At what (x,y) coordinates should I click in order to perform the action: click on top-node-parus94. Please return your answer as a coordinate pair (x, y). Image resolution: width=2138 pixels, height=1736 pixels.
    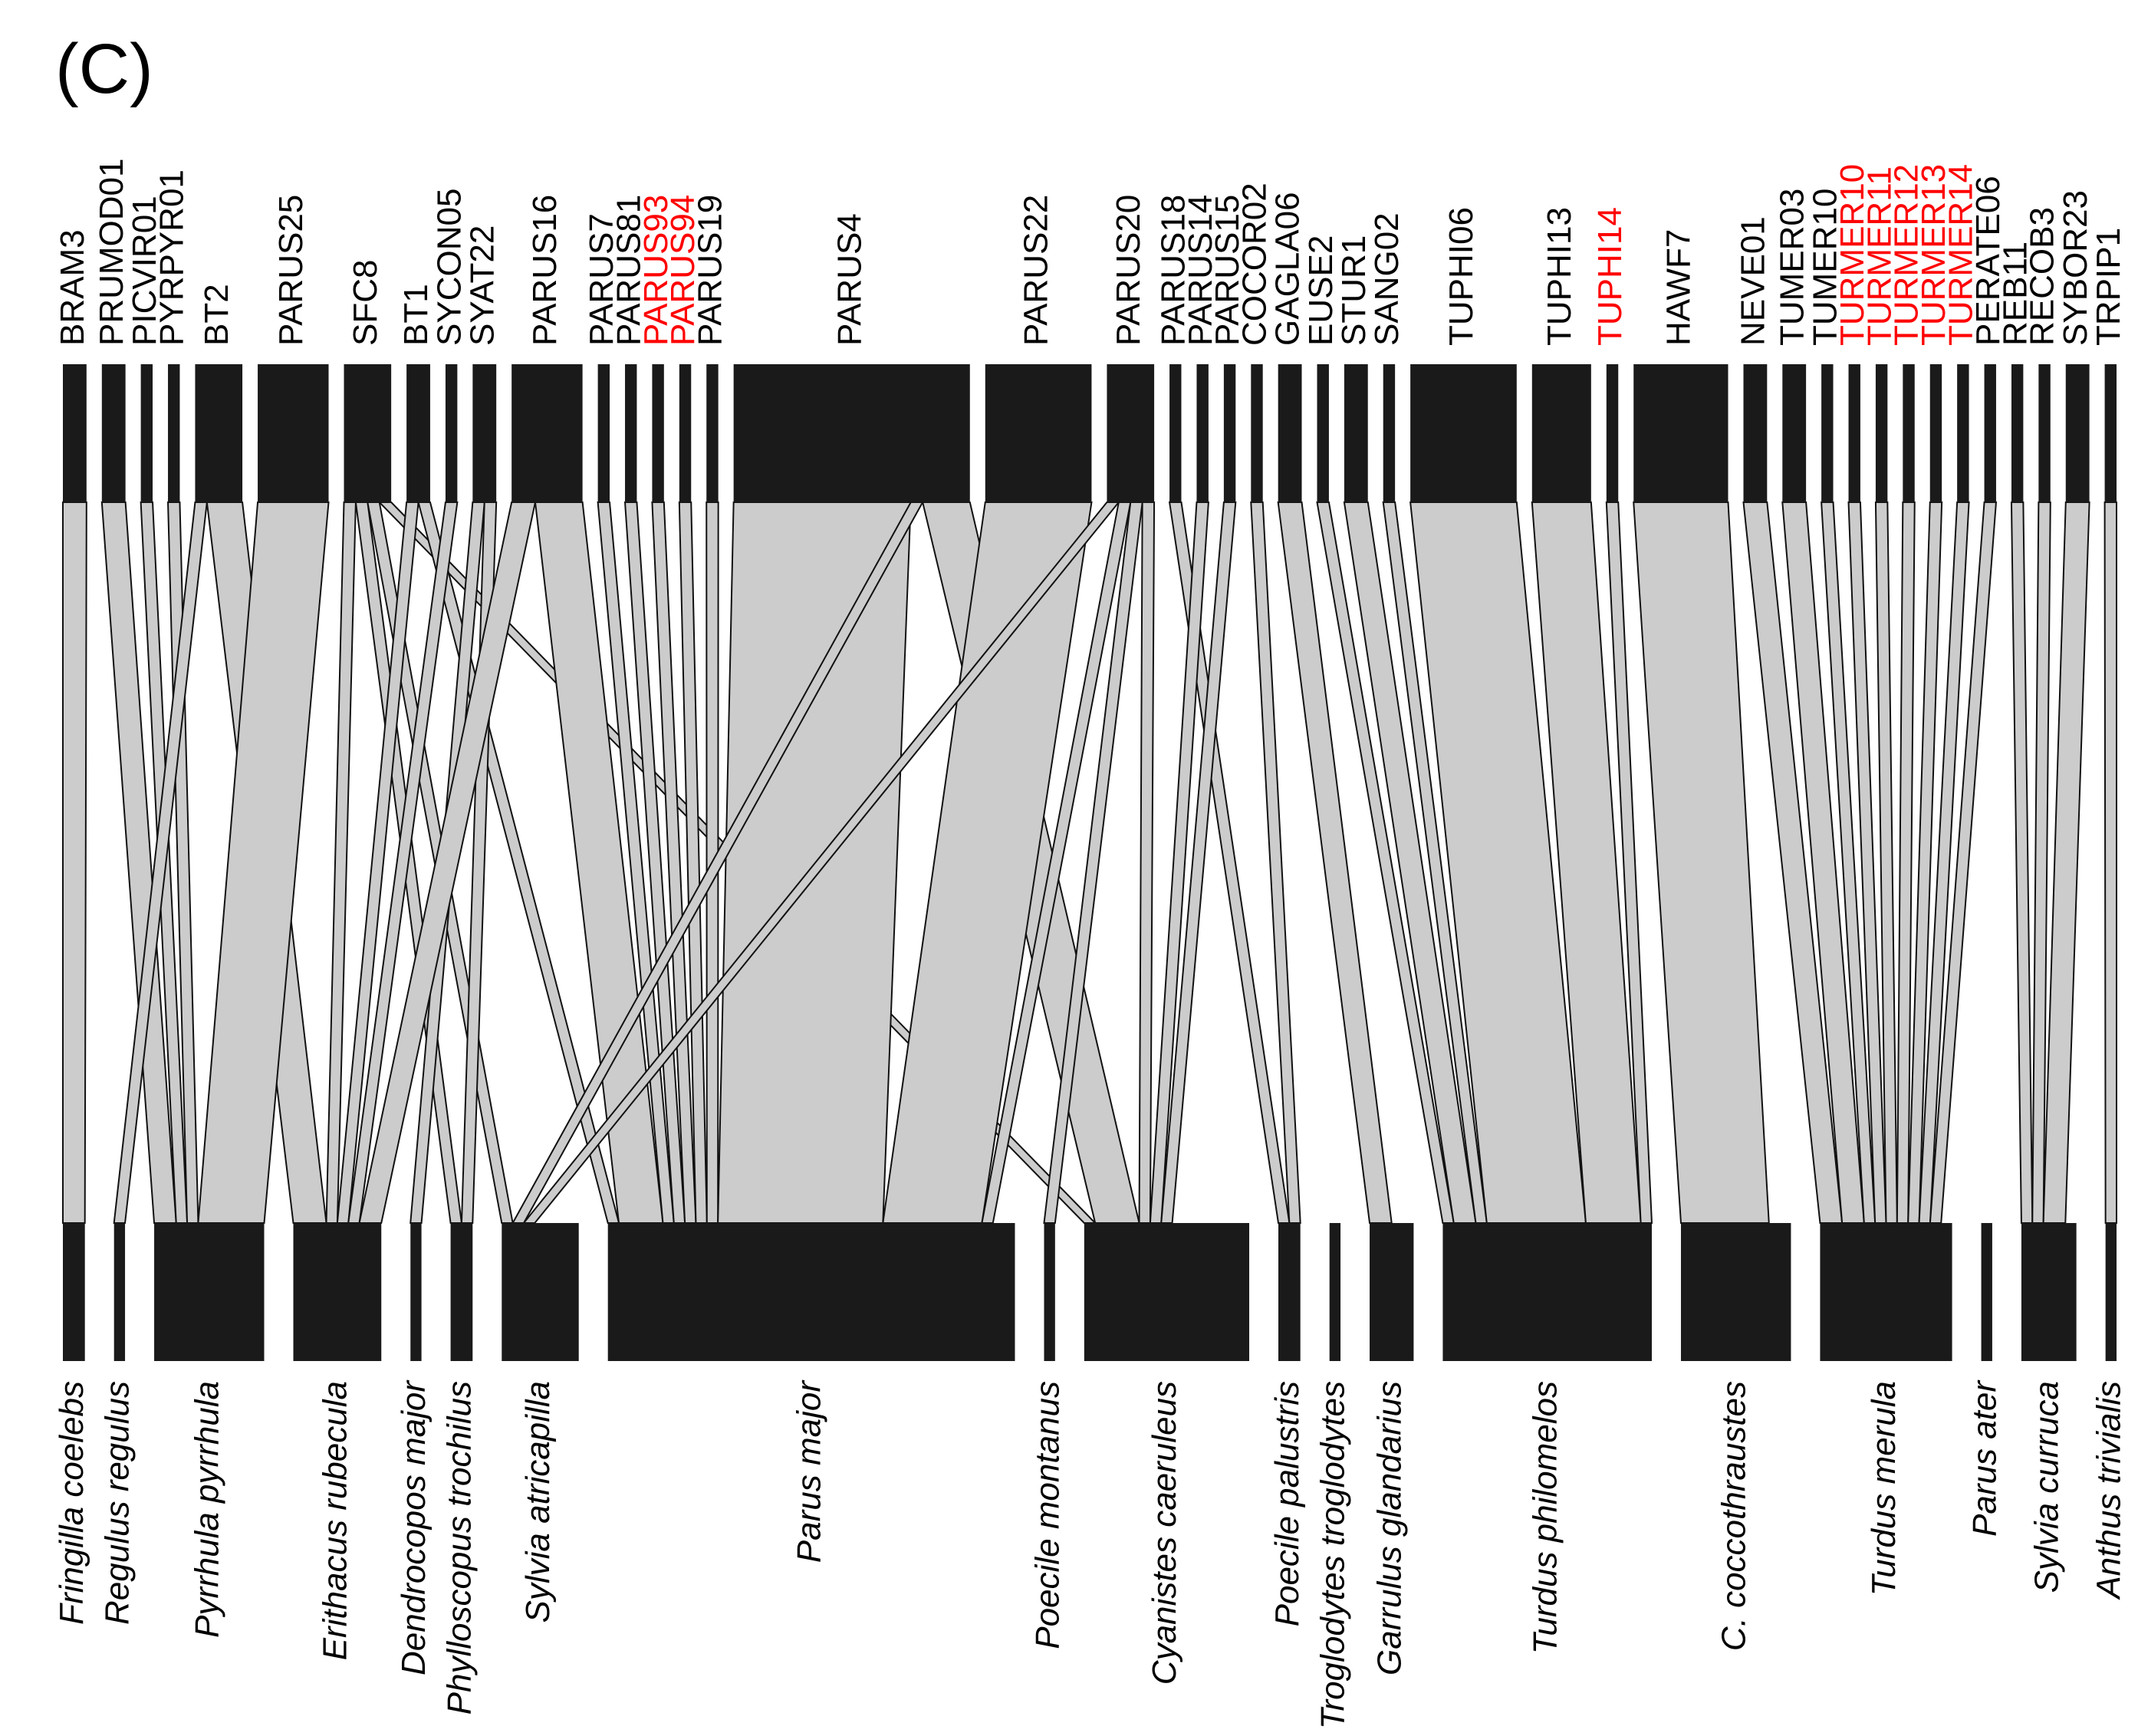
    Looking at the image, I should click on (685, 433).